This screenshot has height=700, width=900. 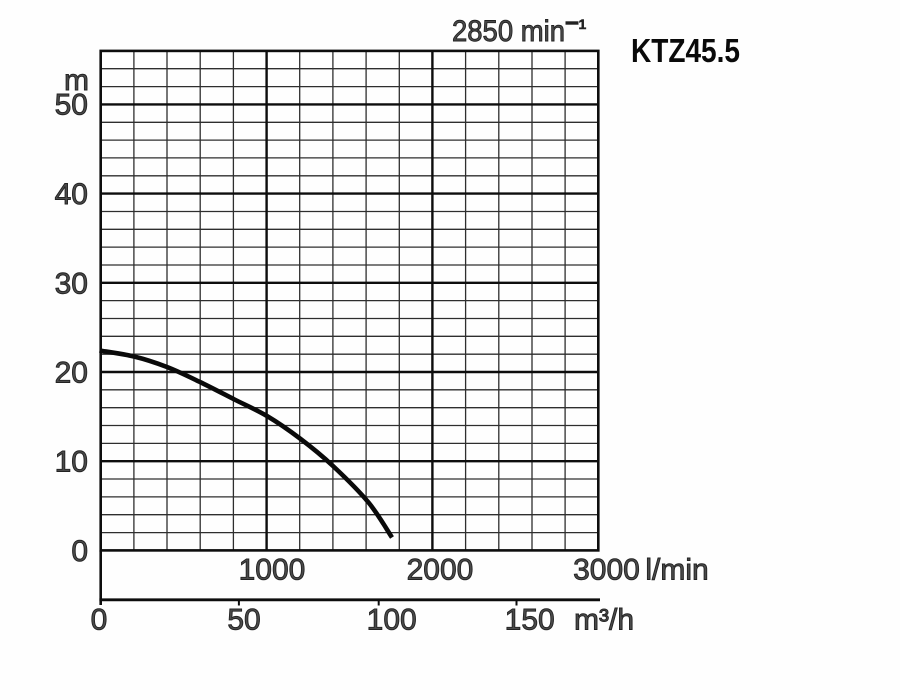 I want to click on svg-text: 2850 min, so click(x=508, y=31).